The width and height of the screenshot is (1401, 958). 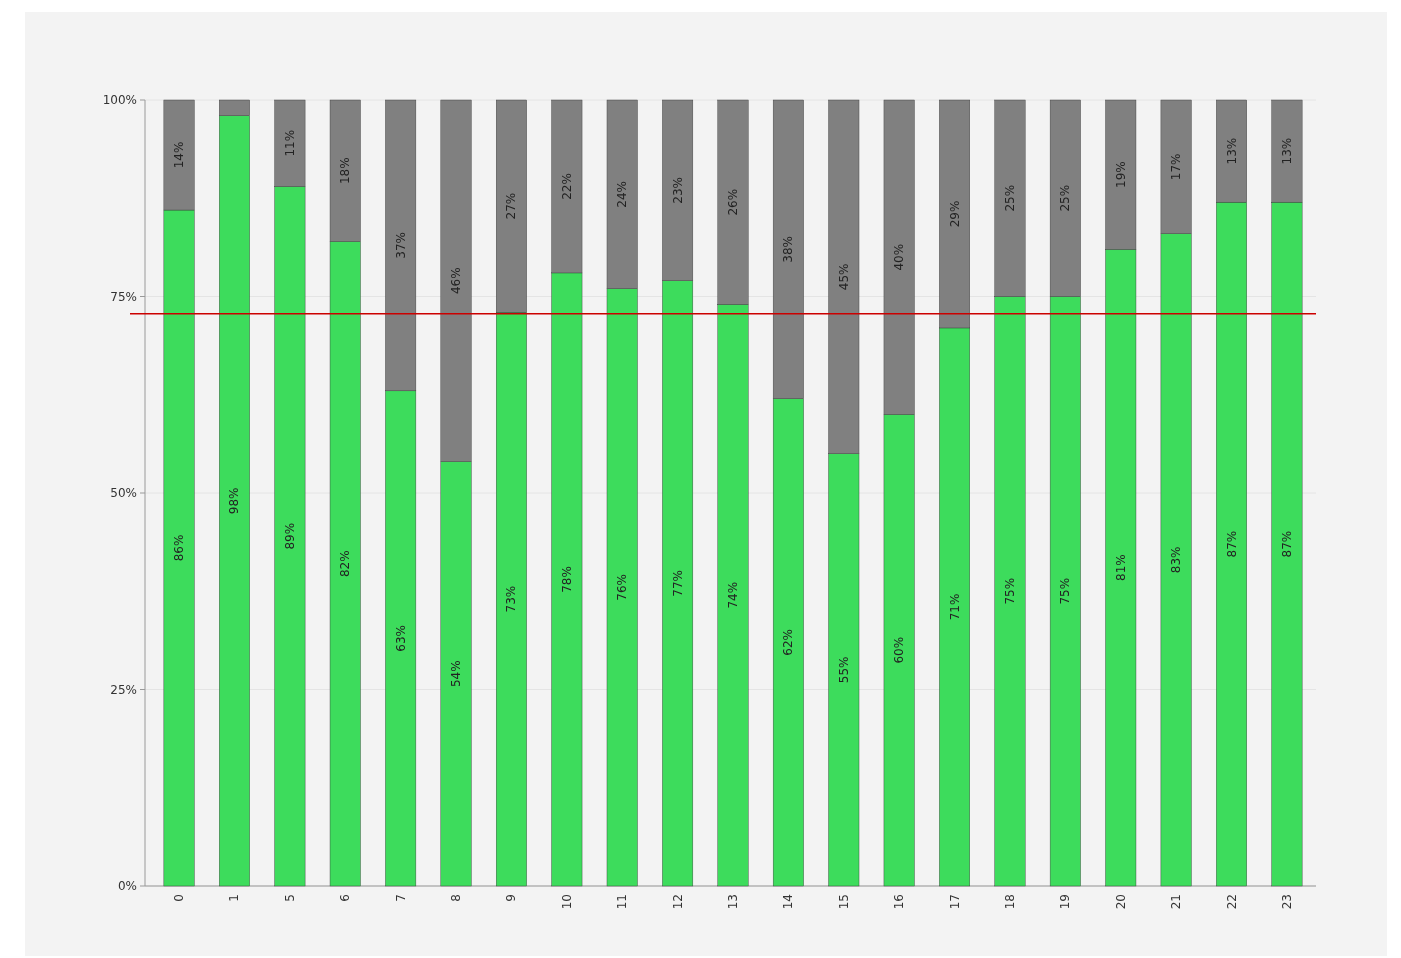 What do you see at coordinates (1231, 902) in the screenshot?
I see `x-tick-label: 22` at bounding box center [1231, 902].